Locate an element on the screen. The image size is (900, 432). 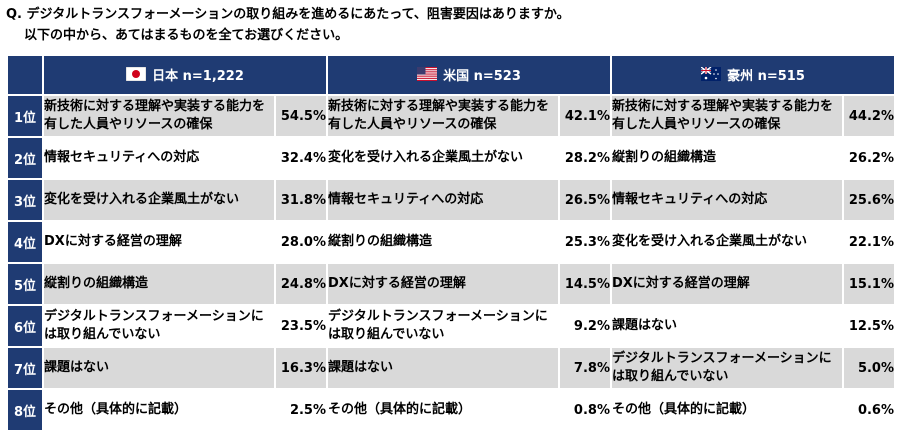
column-header-japan: 日本 n=1,222 is located at coordinates (185, 75).